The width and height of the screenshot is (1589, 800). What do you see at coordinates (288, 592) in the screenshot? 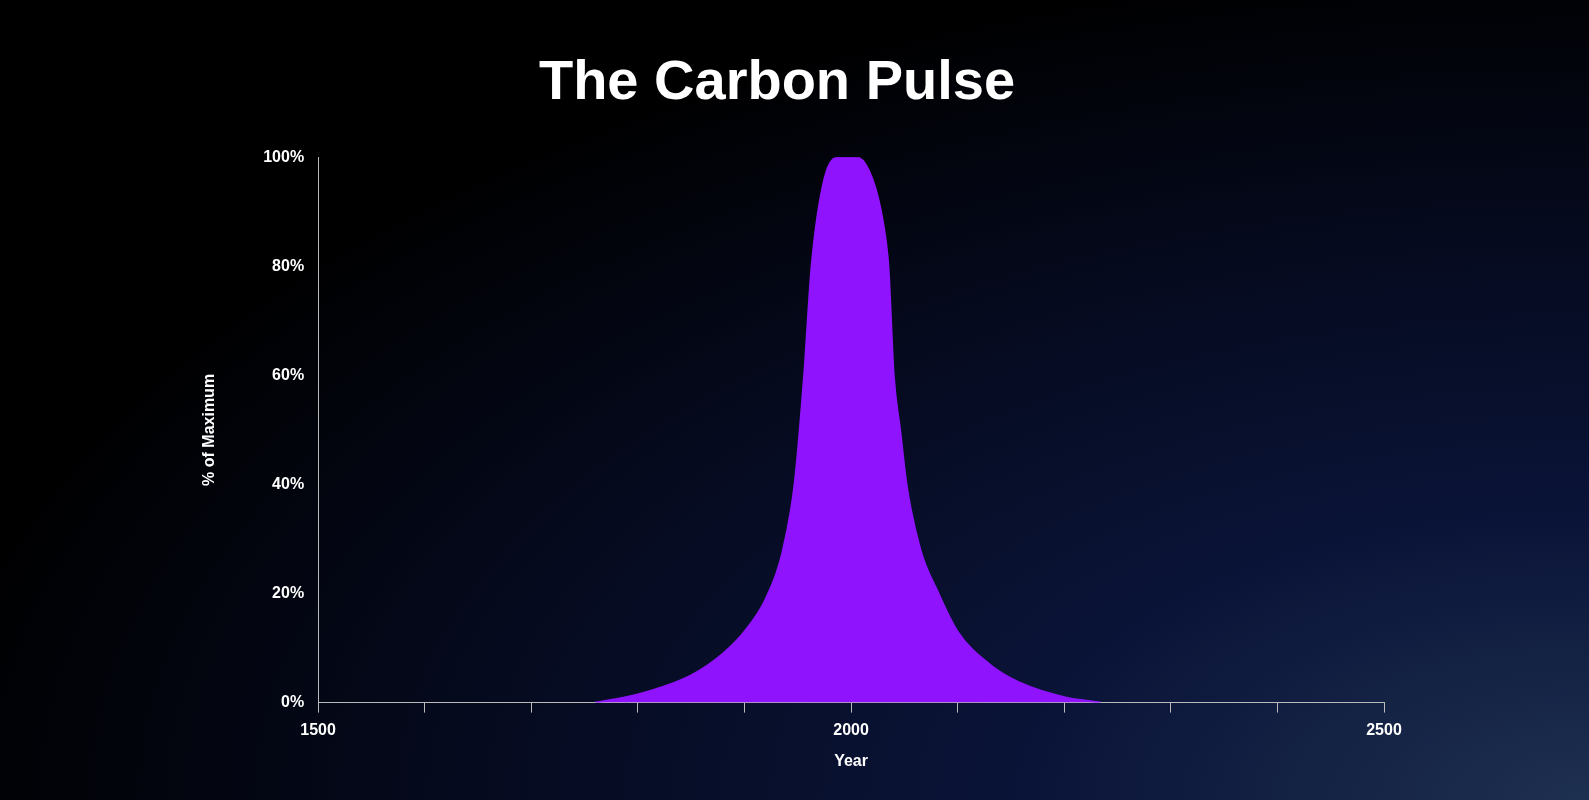
I see `y-tick-label: 20%` at bounding box center [288, 592].